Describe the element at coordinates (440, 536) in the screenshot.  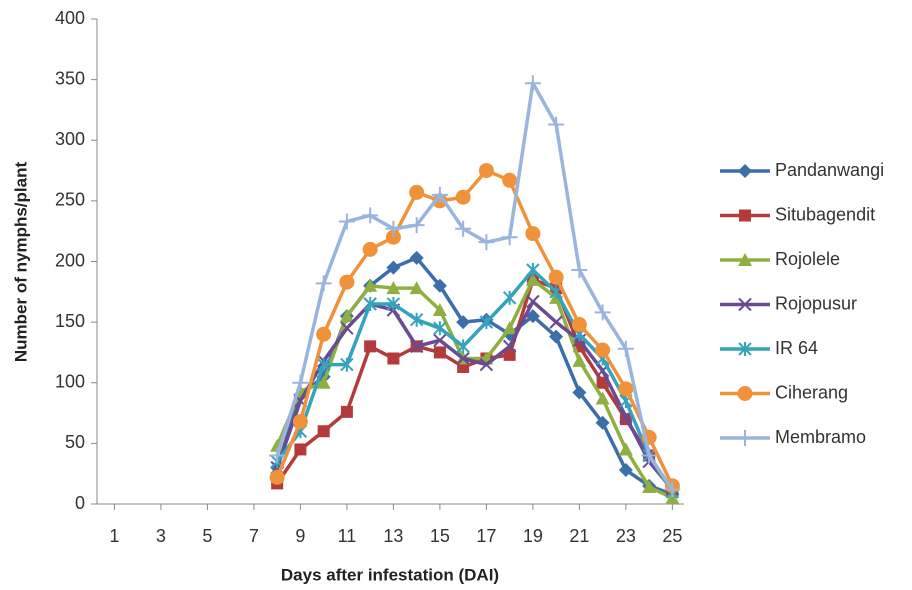
I see `x-tick-label: 15` at that location.